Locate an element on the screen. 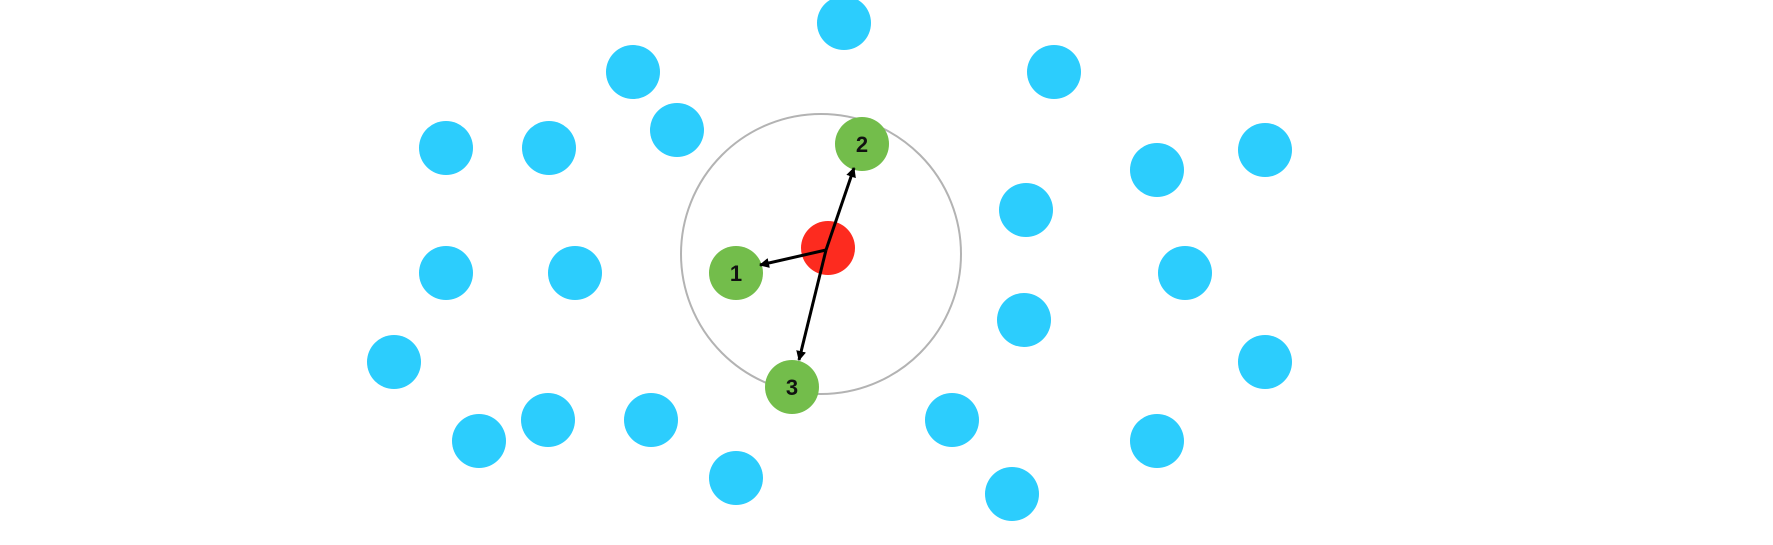  neighbor-label-3: 3 is located at coordinates (792, 387).